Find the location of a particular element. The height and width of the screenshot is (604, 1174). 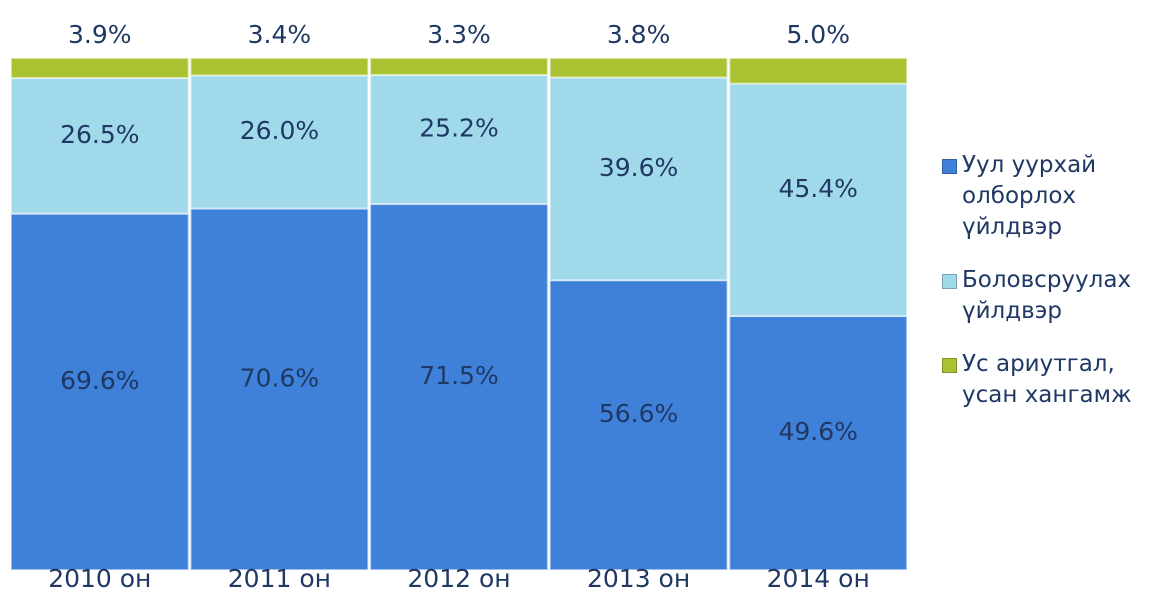

data-label: 26.0% is located at coordinates (279, 130).